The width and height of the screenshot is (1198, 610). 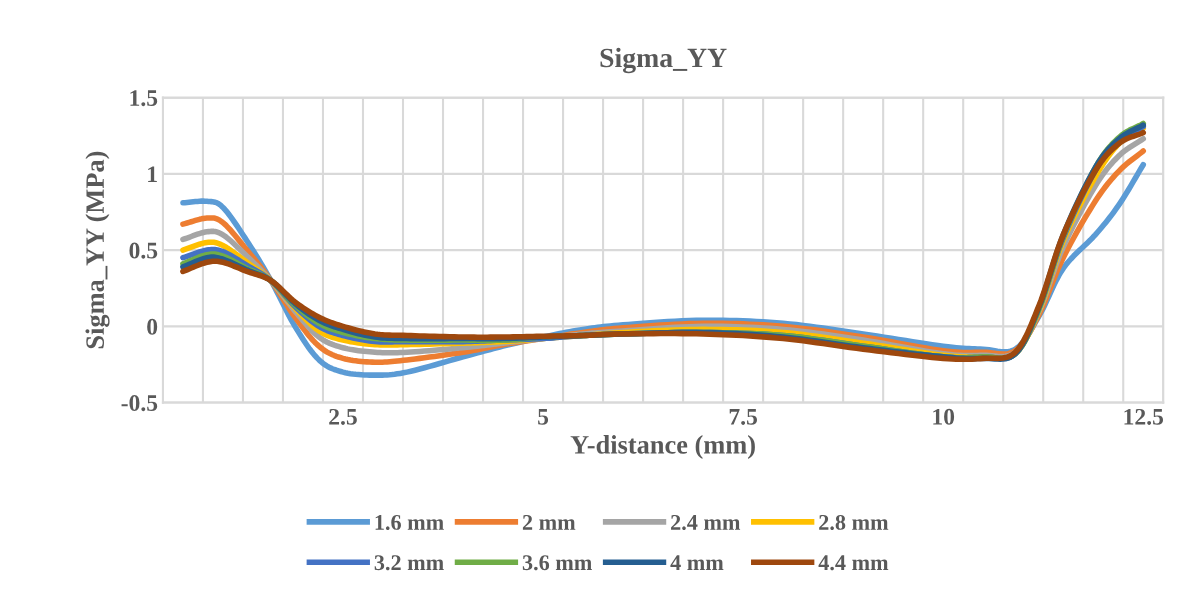 What do you see at coordinates (854, 522) in the screenshot?
I see `legend-label: 2.8 mm` at bounding box center [854, 522].